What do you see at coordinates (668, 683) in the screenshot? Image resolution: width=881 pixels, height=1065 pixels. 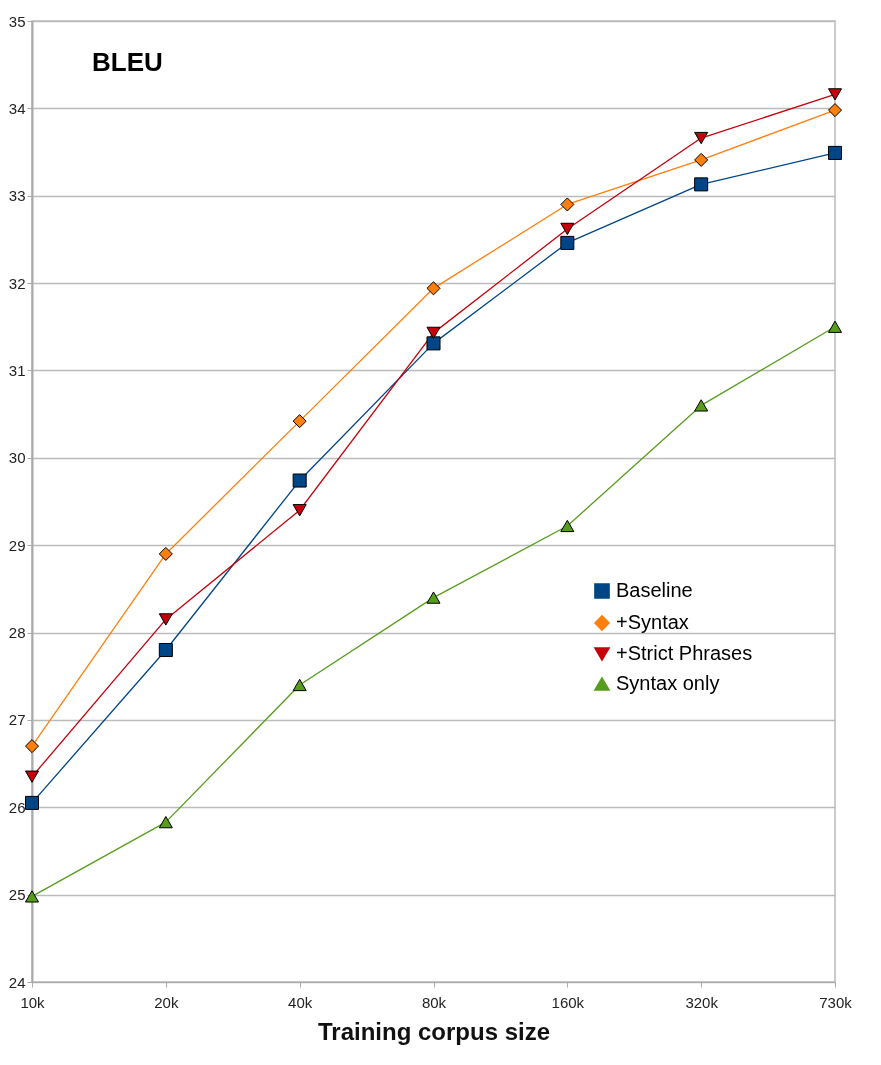 I see `legend-label: Syntax only` at bounding box center [668, 683].